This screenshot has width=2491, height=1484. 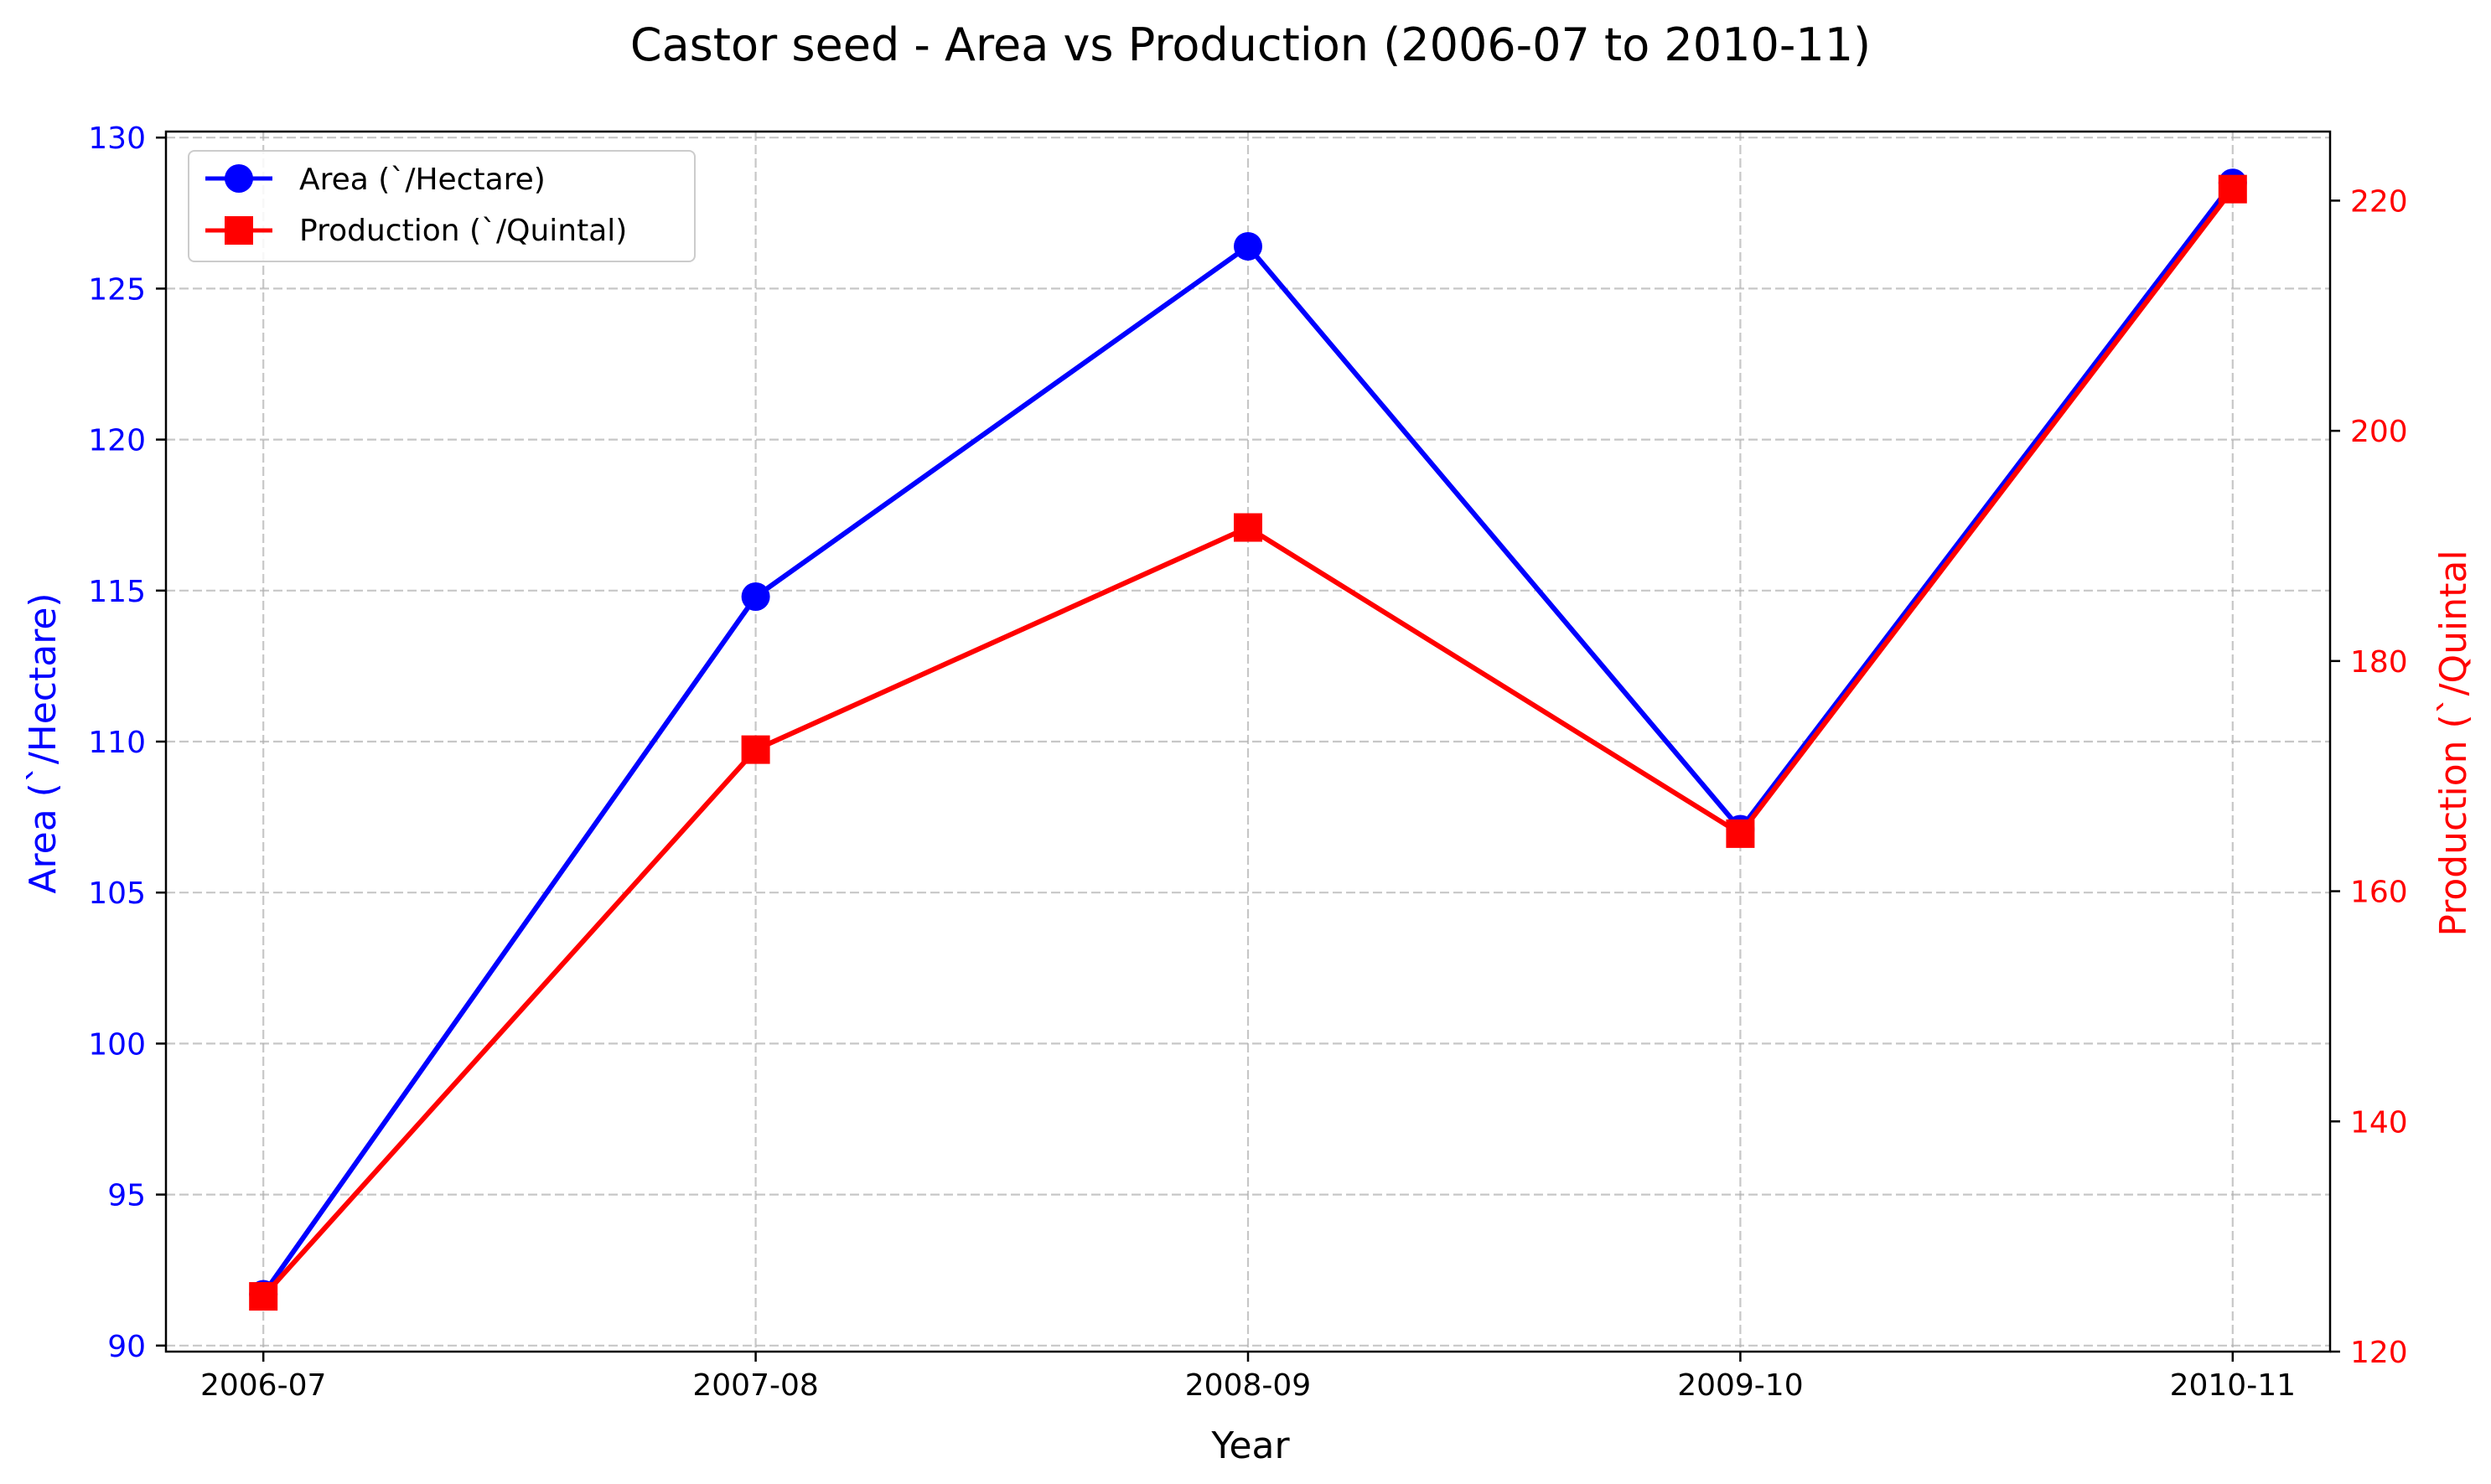 I want to click on y-left-tick-label: 90, so click(x=126, y=1347).